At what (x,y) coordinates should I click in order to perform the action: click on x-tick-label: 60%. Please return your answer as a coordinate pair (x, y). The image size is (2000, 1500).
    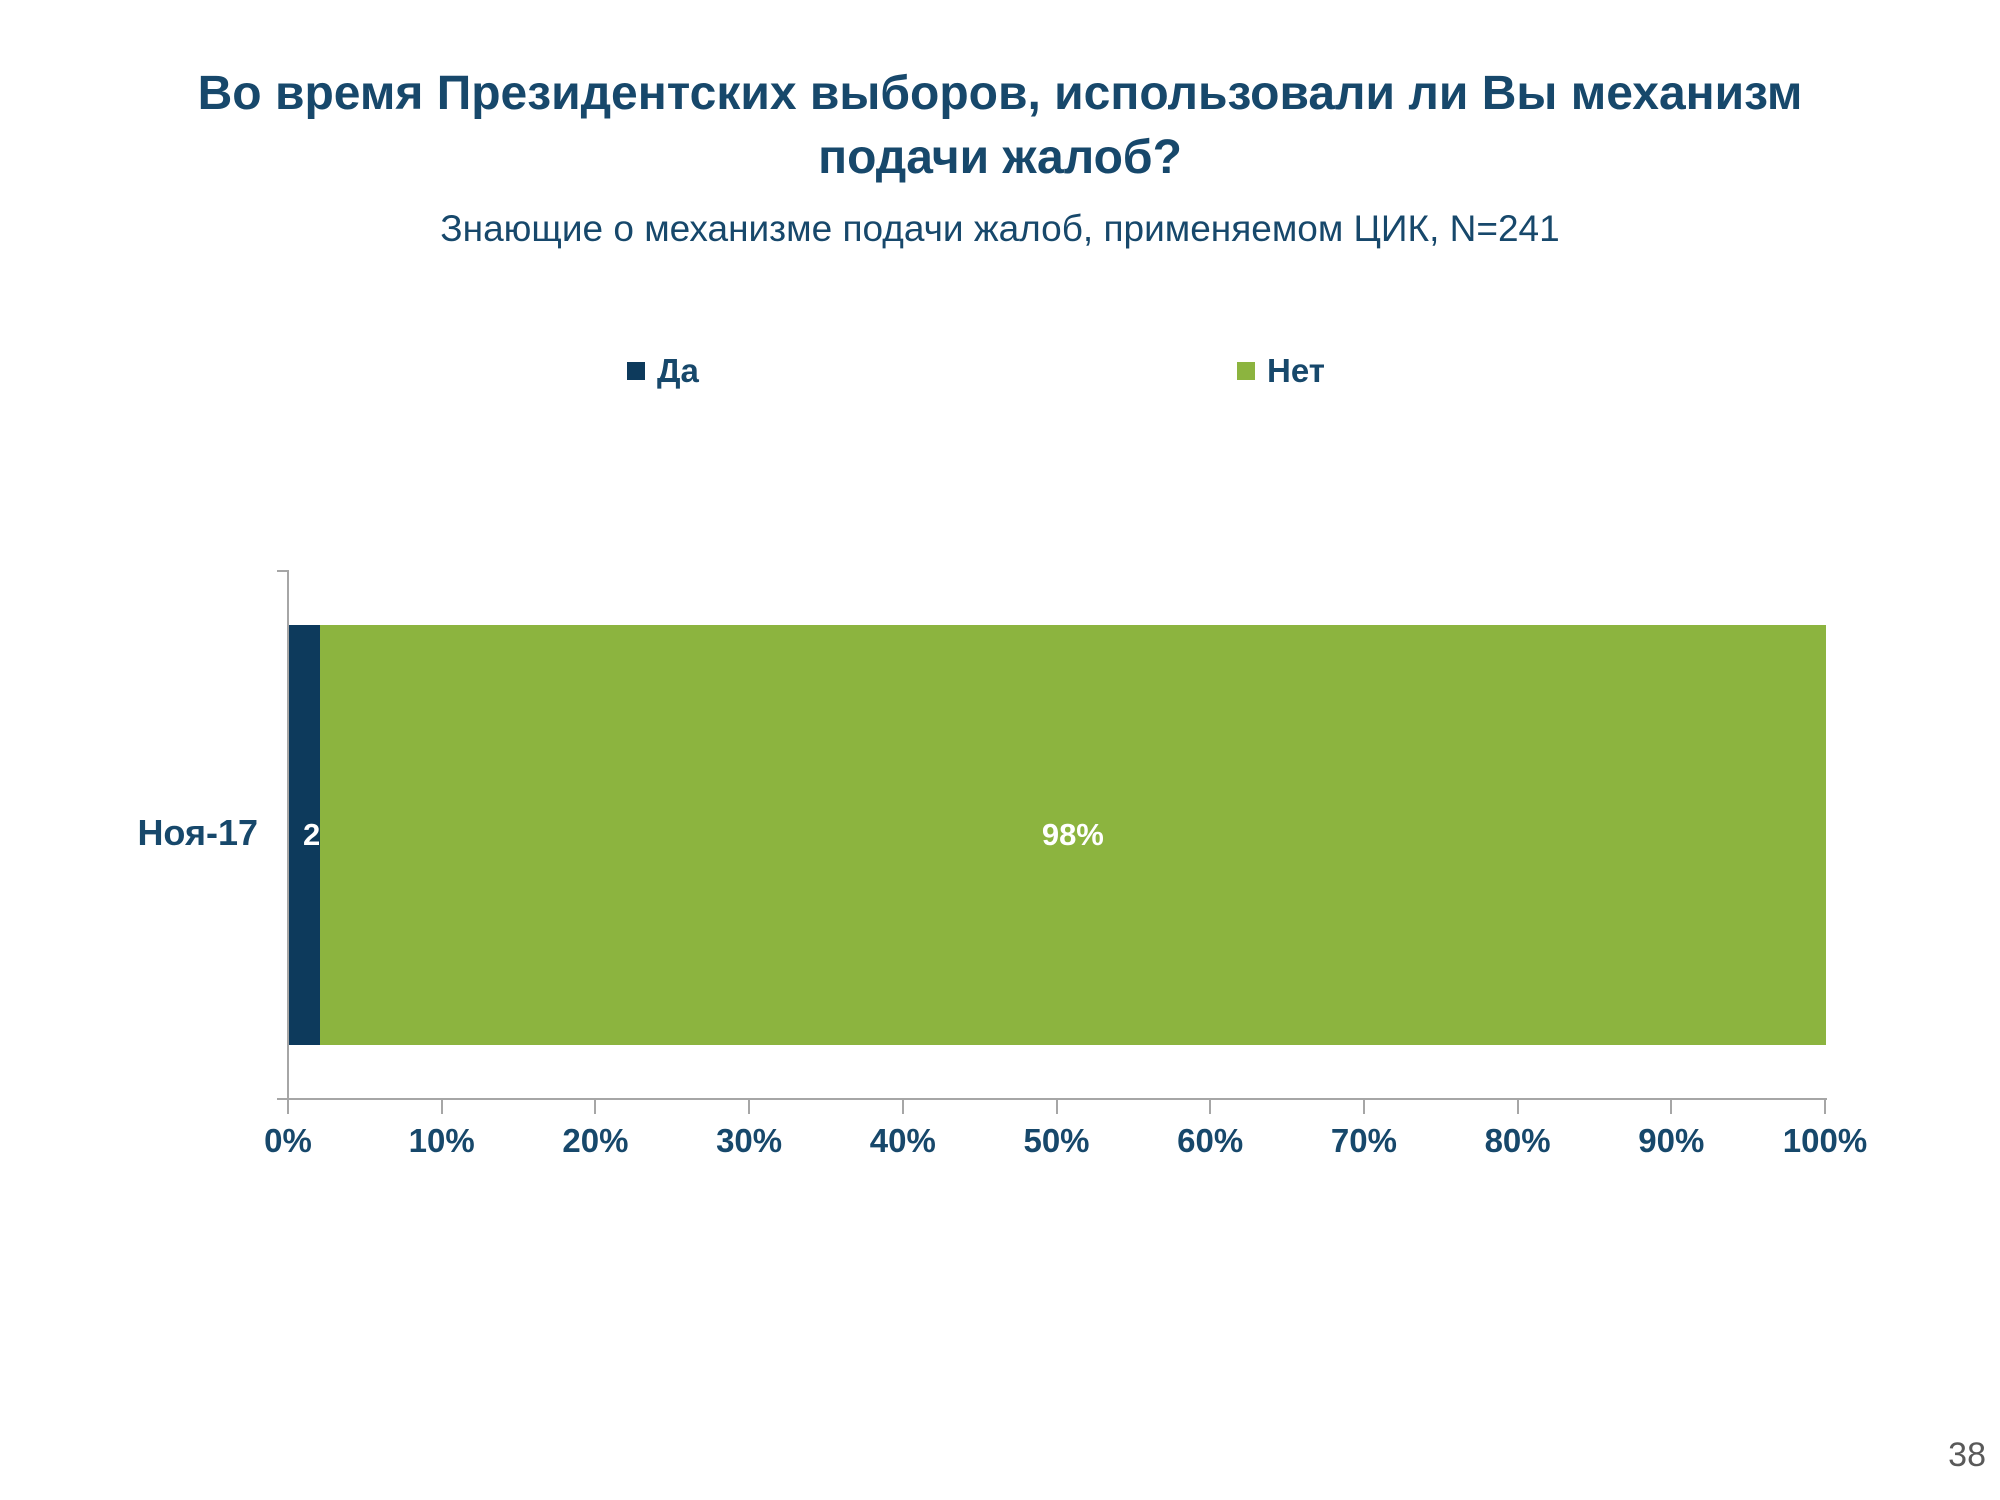
    Looking at the image, I should click on (1210, 1140).